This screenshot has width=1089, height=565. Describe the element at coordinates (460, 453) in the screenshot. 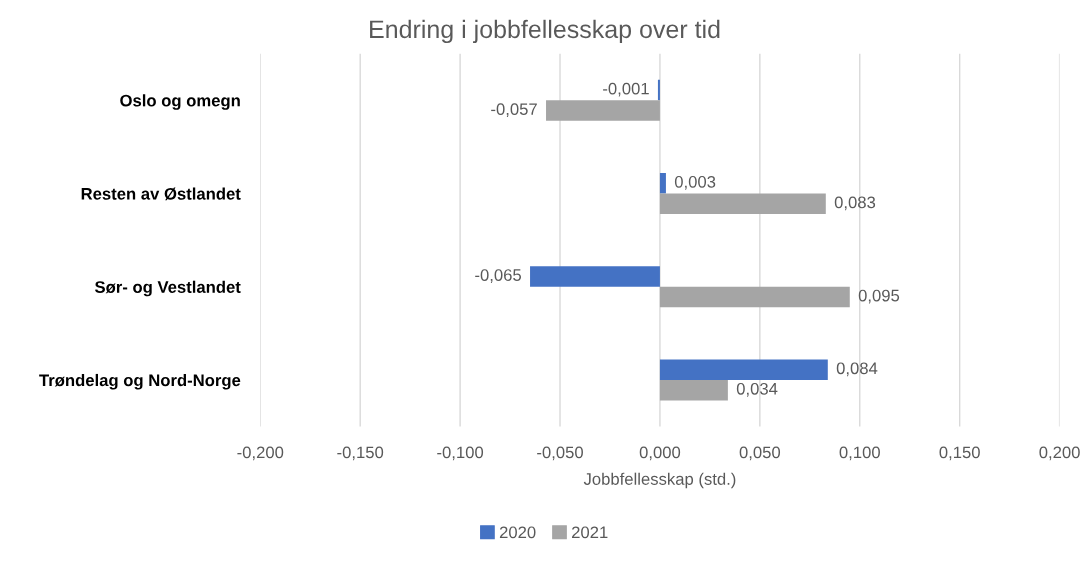

I see `x-tick-label: -0,100` at that location.